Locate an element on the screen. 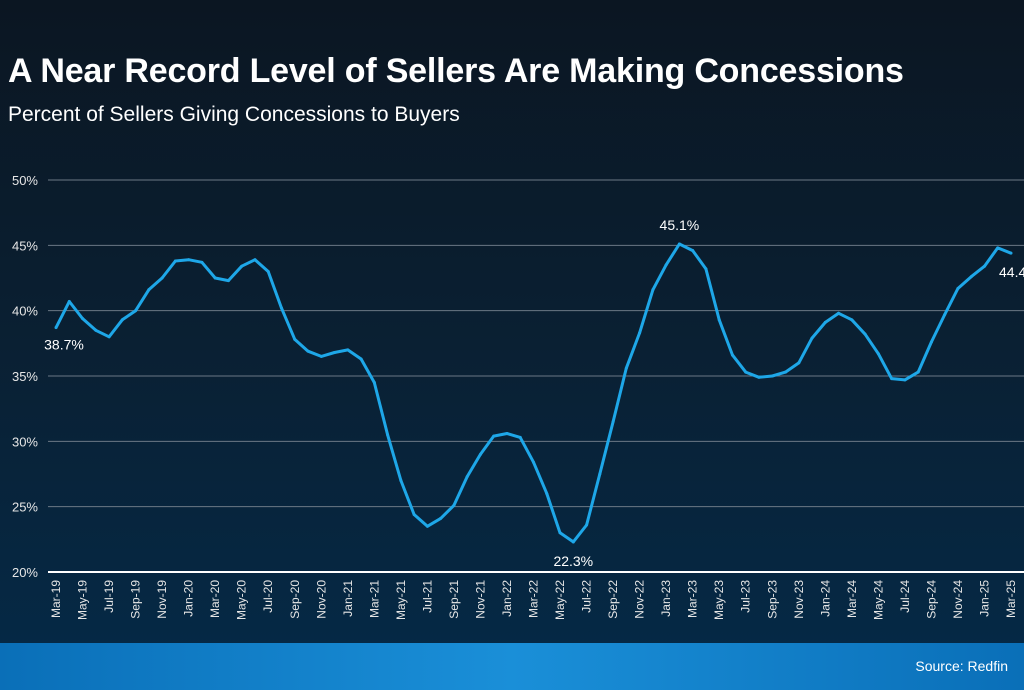 This screenshot has height=690, width=1024. x-tick-label: Jul-23 is located at coordinates (746, 596).